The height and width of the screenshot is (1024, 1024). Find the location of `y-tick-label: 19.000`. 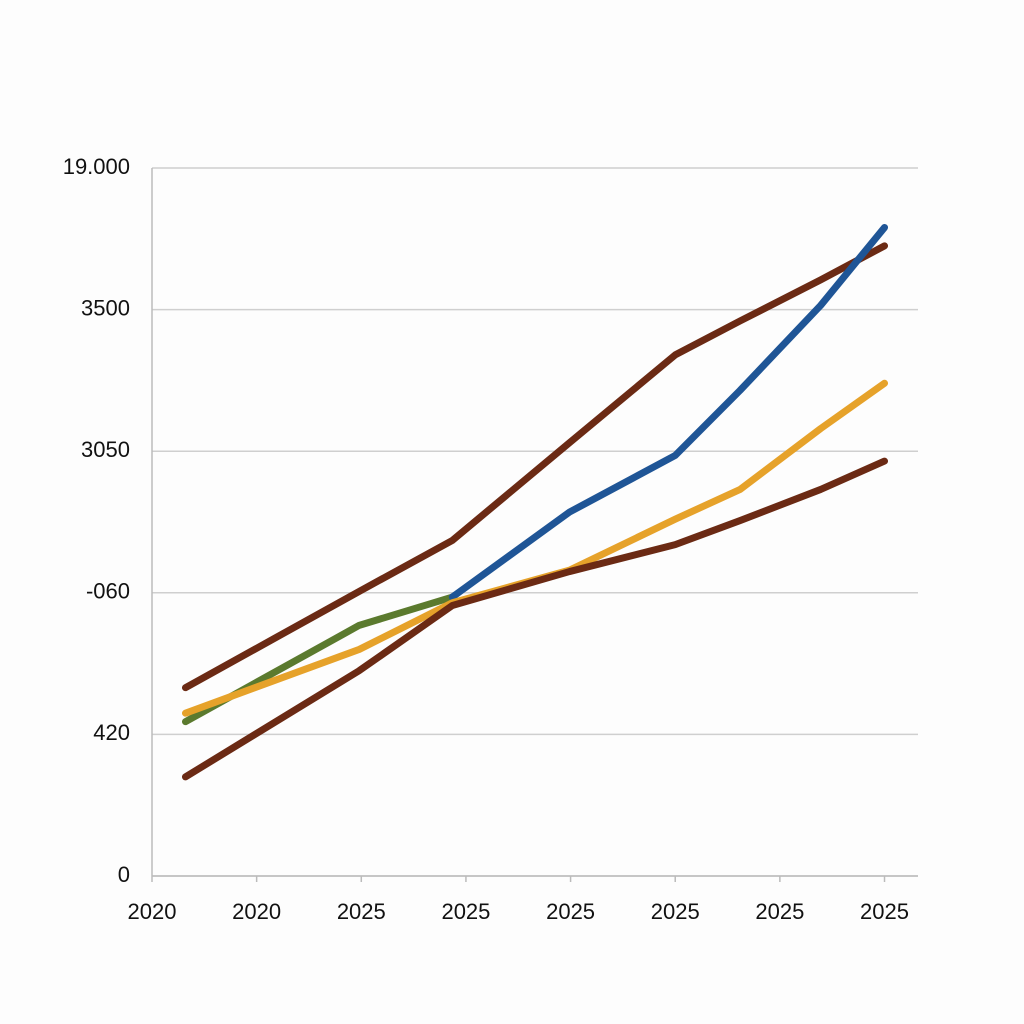

y-tick-label: 19.000 is located at coordinates (96, 166).